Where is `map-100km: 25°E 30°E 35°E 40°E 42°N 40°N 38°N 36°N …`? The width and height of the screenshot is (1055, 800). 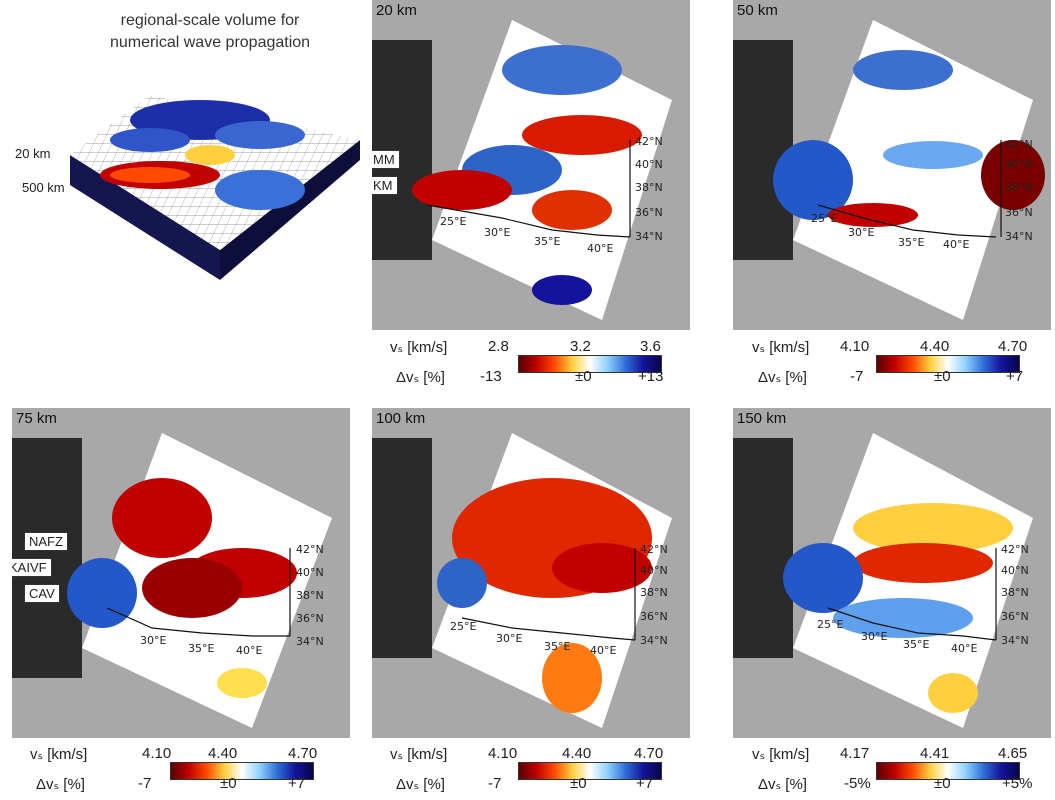
map-100km: 25°E 30°E 35°E 40°E 42°N 40°N 38°N 36°N … is located at coordinates (531, 573).